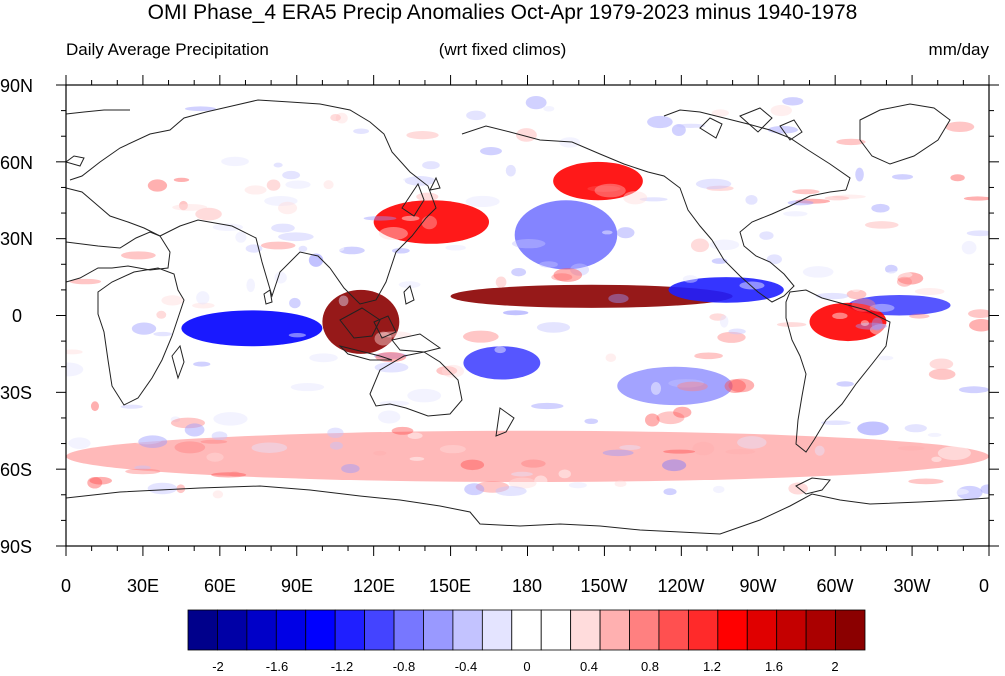 This screenshot has width=1005, height=676. I want to click on lat-label-90s: 90S, so click(16, 547).